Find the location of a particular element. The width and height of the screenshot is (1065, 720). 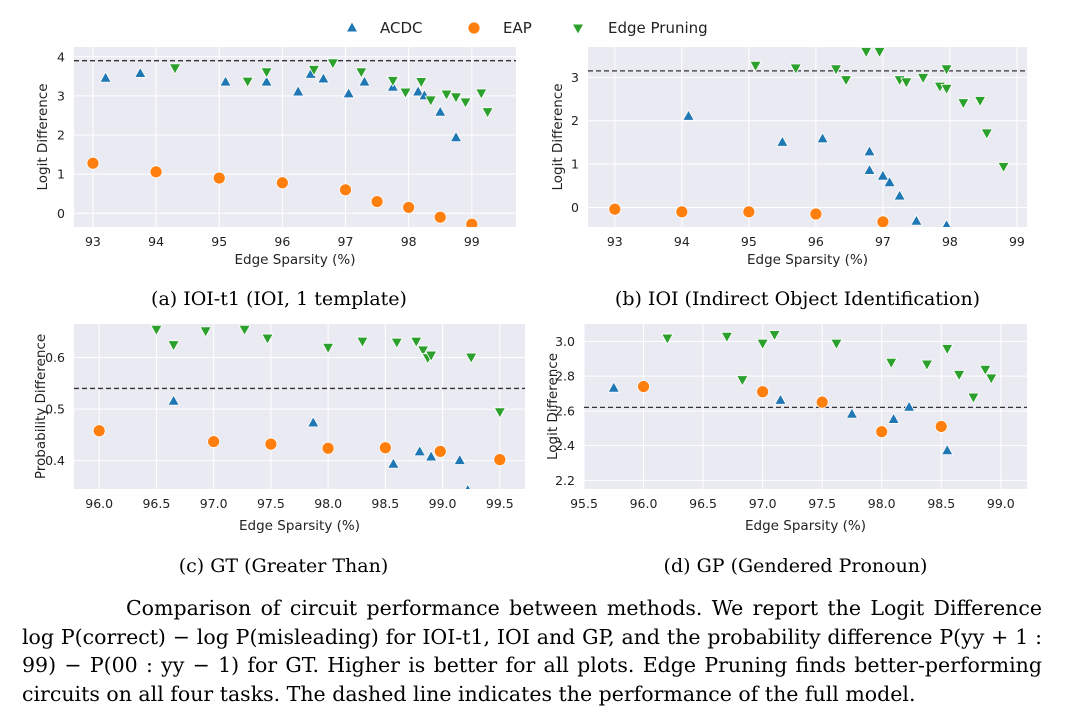

x-tick-label: 97.5 is located at coordinates (271, 503).